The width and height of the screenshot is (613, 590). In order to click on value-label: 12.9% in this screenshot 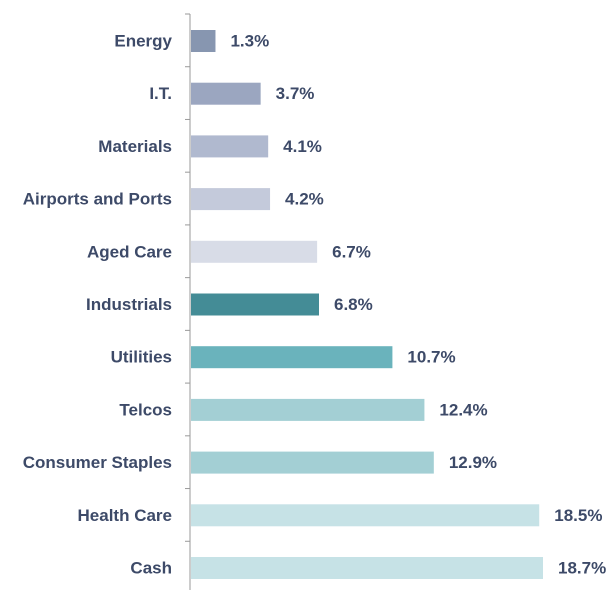, I will do `click(473, 462)`.